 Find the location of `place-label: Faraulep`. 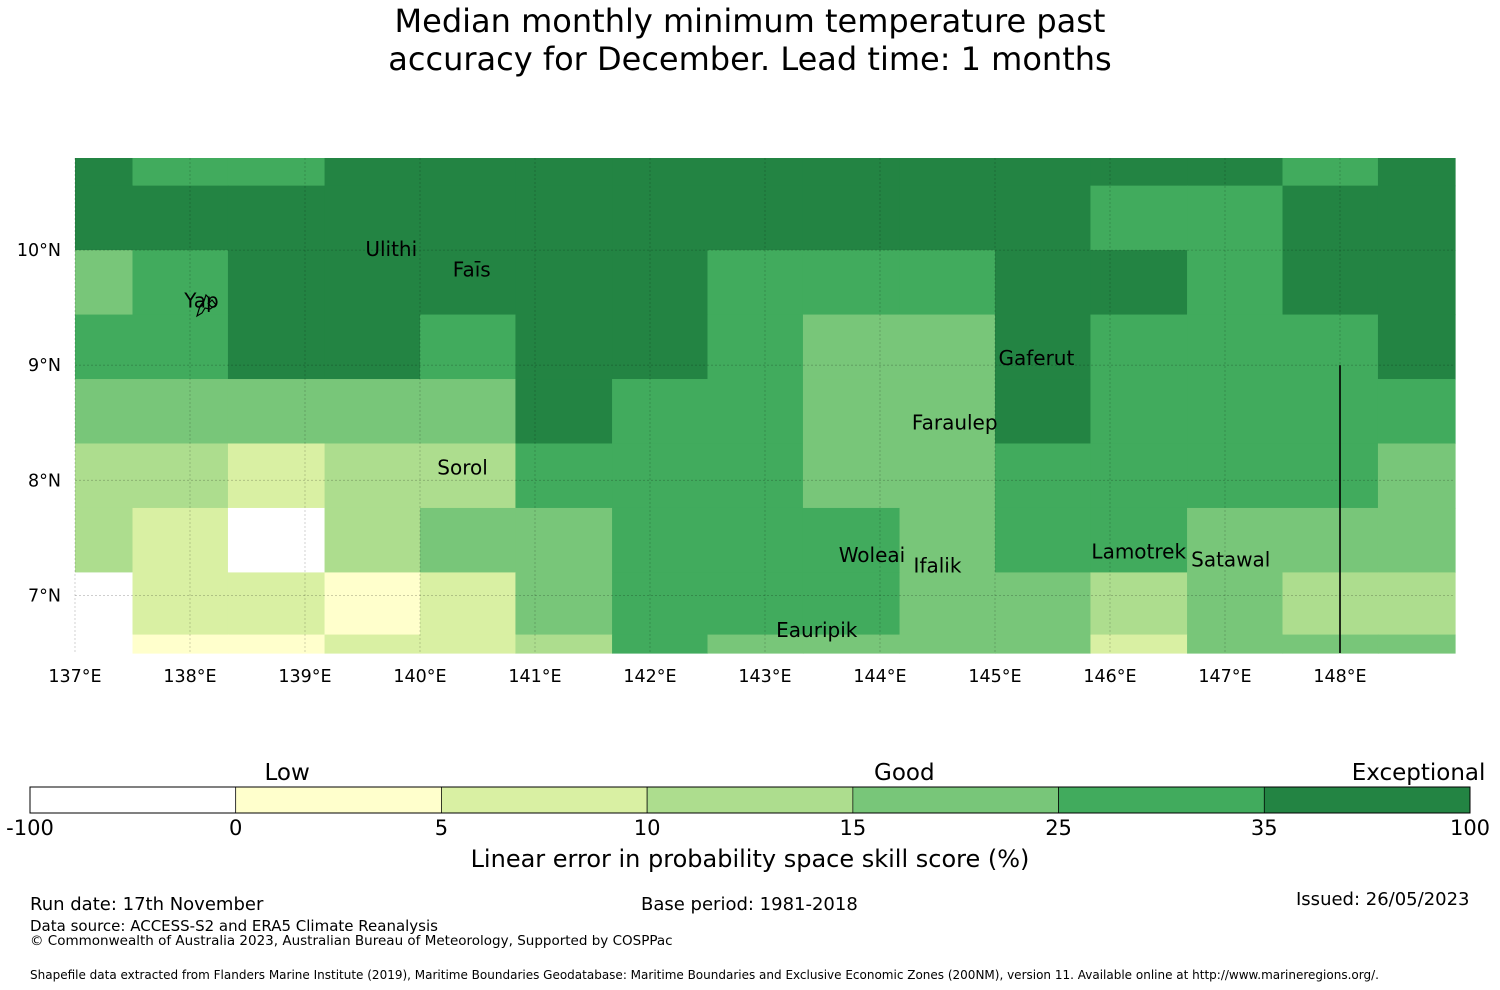

place-label: Faraulep is located at coordinates (955, 423).